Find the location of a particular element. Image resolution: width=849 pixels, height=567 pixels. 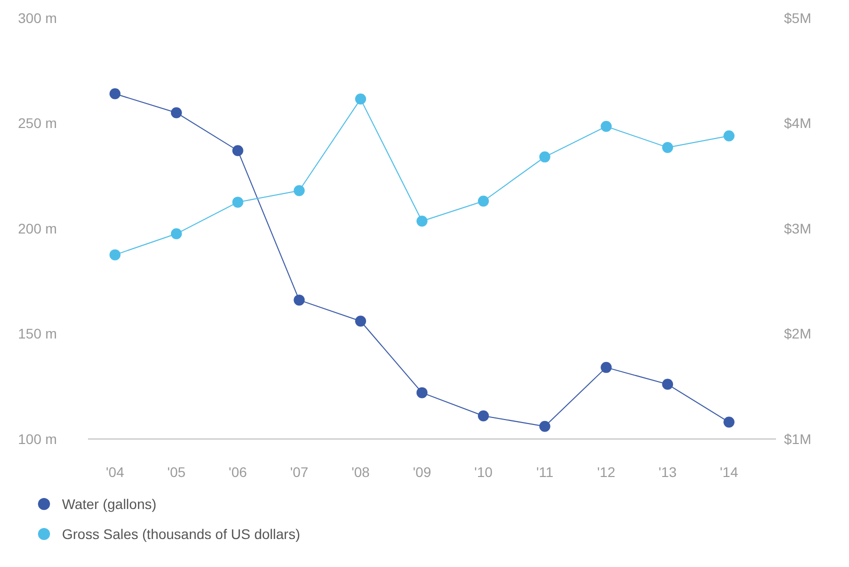

x-tick-label: '11 is located at coordinates (545, 472).